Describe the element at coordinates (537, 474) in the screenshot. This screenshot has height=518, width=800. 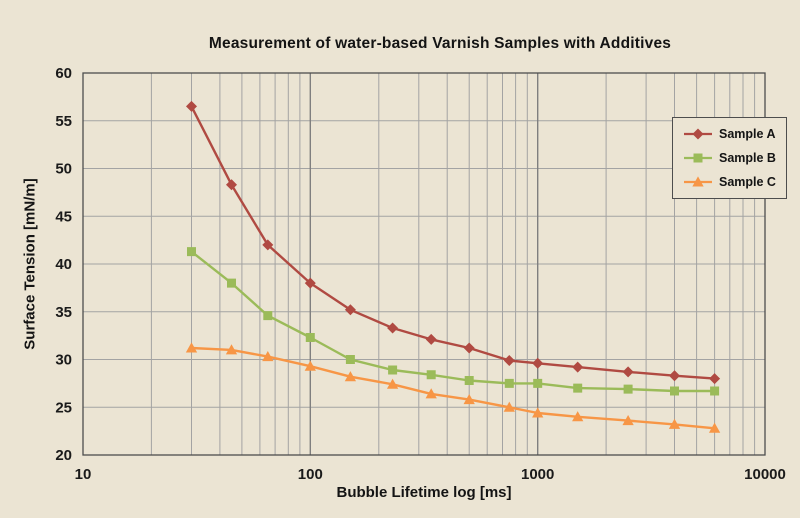
I see `svg-text: 1000` at that location.